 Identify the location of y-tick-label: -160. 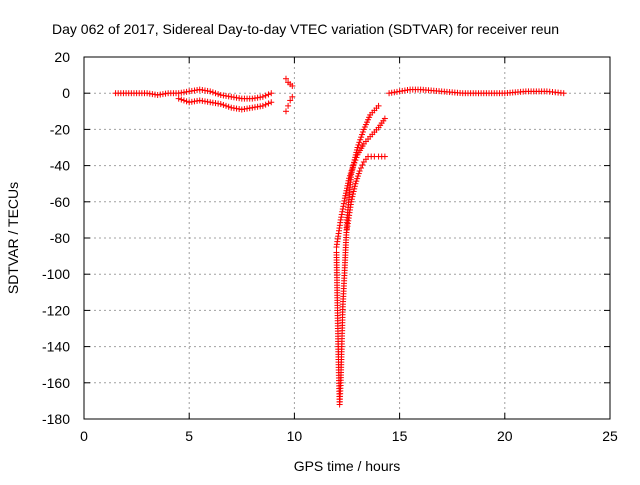
(56, 383).